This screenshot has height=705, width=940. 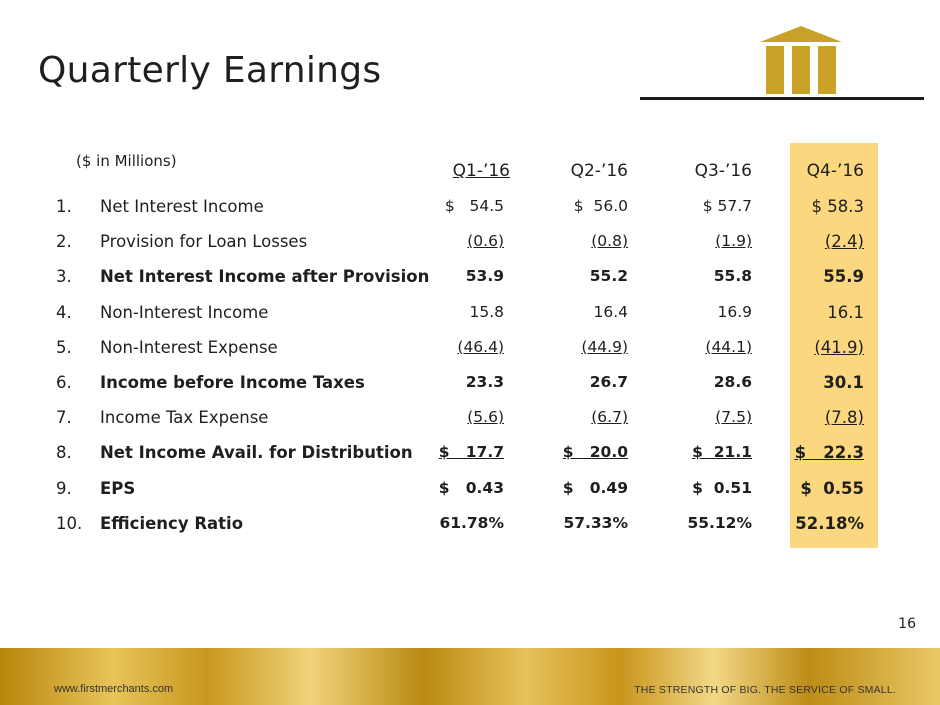 I want to click on row-label: Non-Interest Expense, so click(x=189, y=347).